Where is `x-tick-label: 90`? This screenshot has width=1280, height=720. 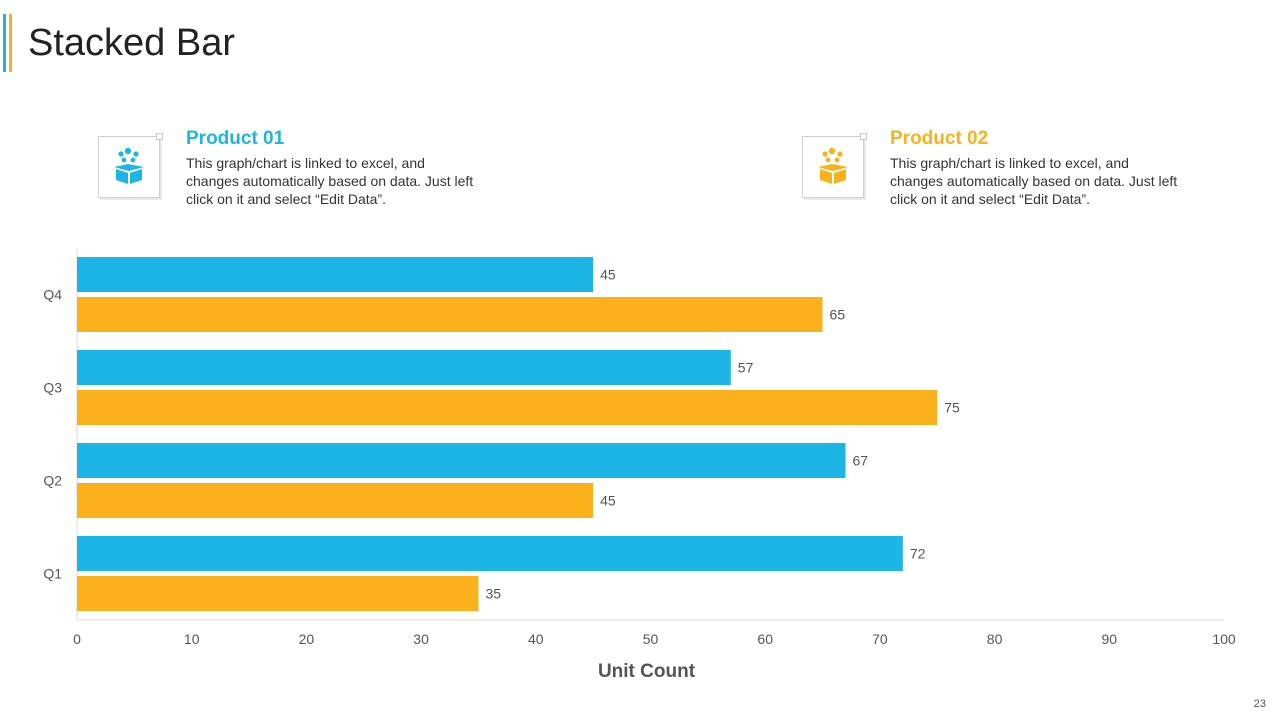 x-tick-label: 90 is located at coordinates (1110, 639).